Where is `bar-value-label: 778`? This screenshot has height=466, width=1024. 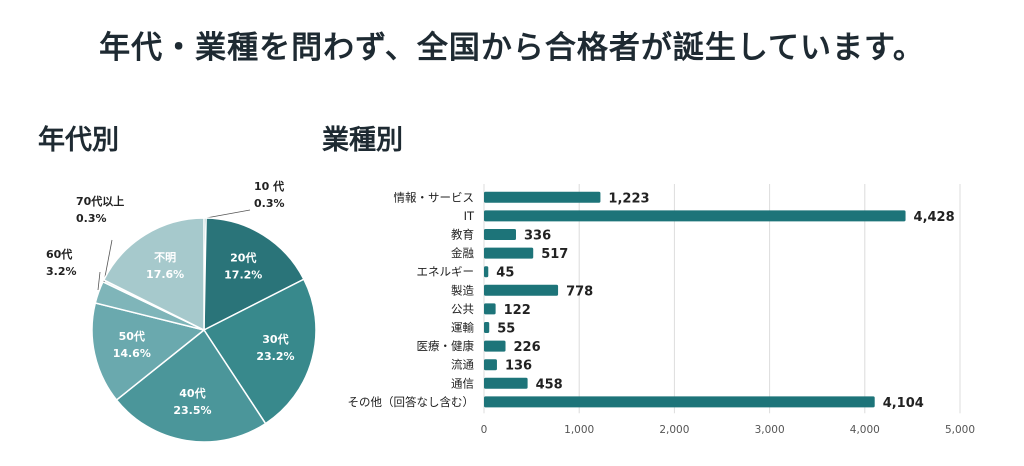 bar-value-label: 778 is located at coordinates (579, 291).